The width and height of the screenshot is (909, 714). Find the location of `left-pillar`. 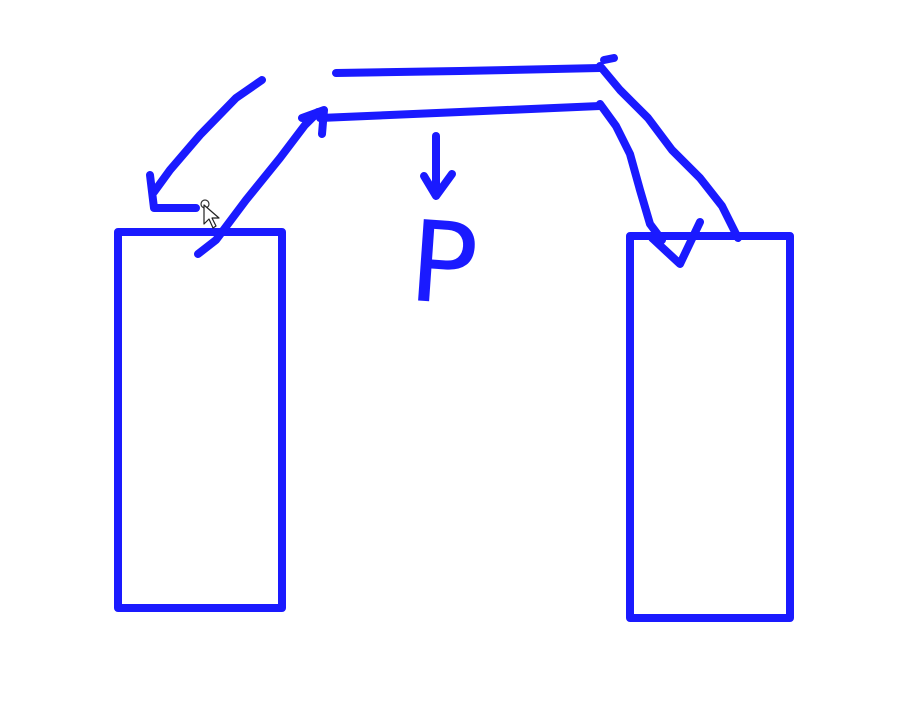

left-pillar is located at coordinates (200, 420).